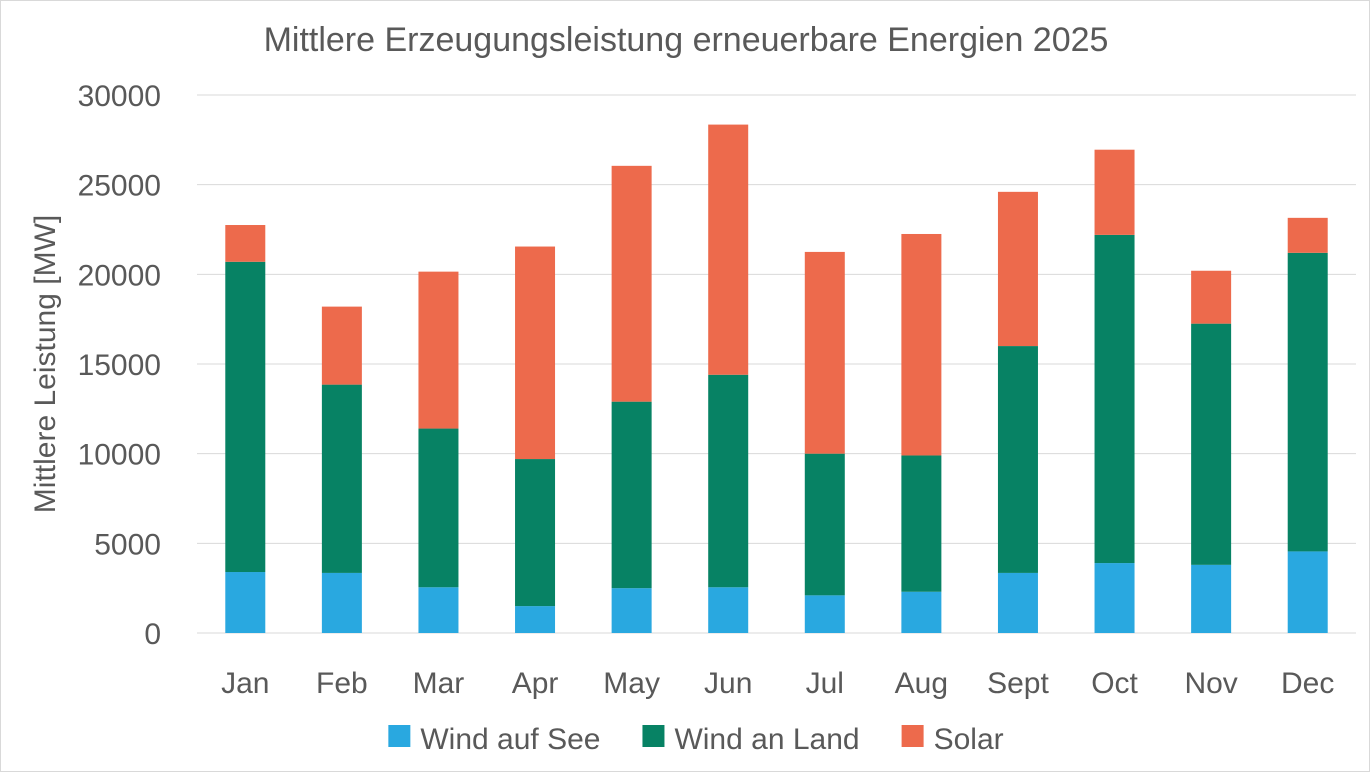  I want to click on legend-label: Wind auf See, so click(510, 739).